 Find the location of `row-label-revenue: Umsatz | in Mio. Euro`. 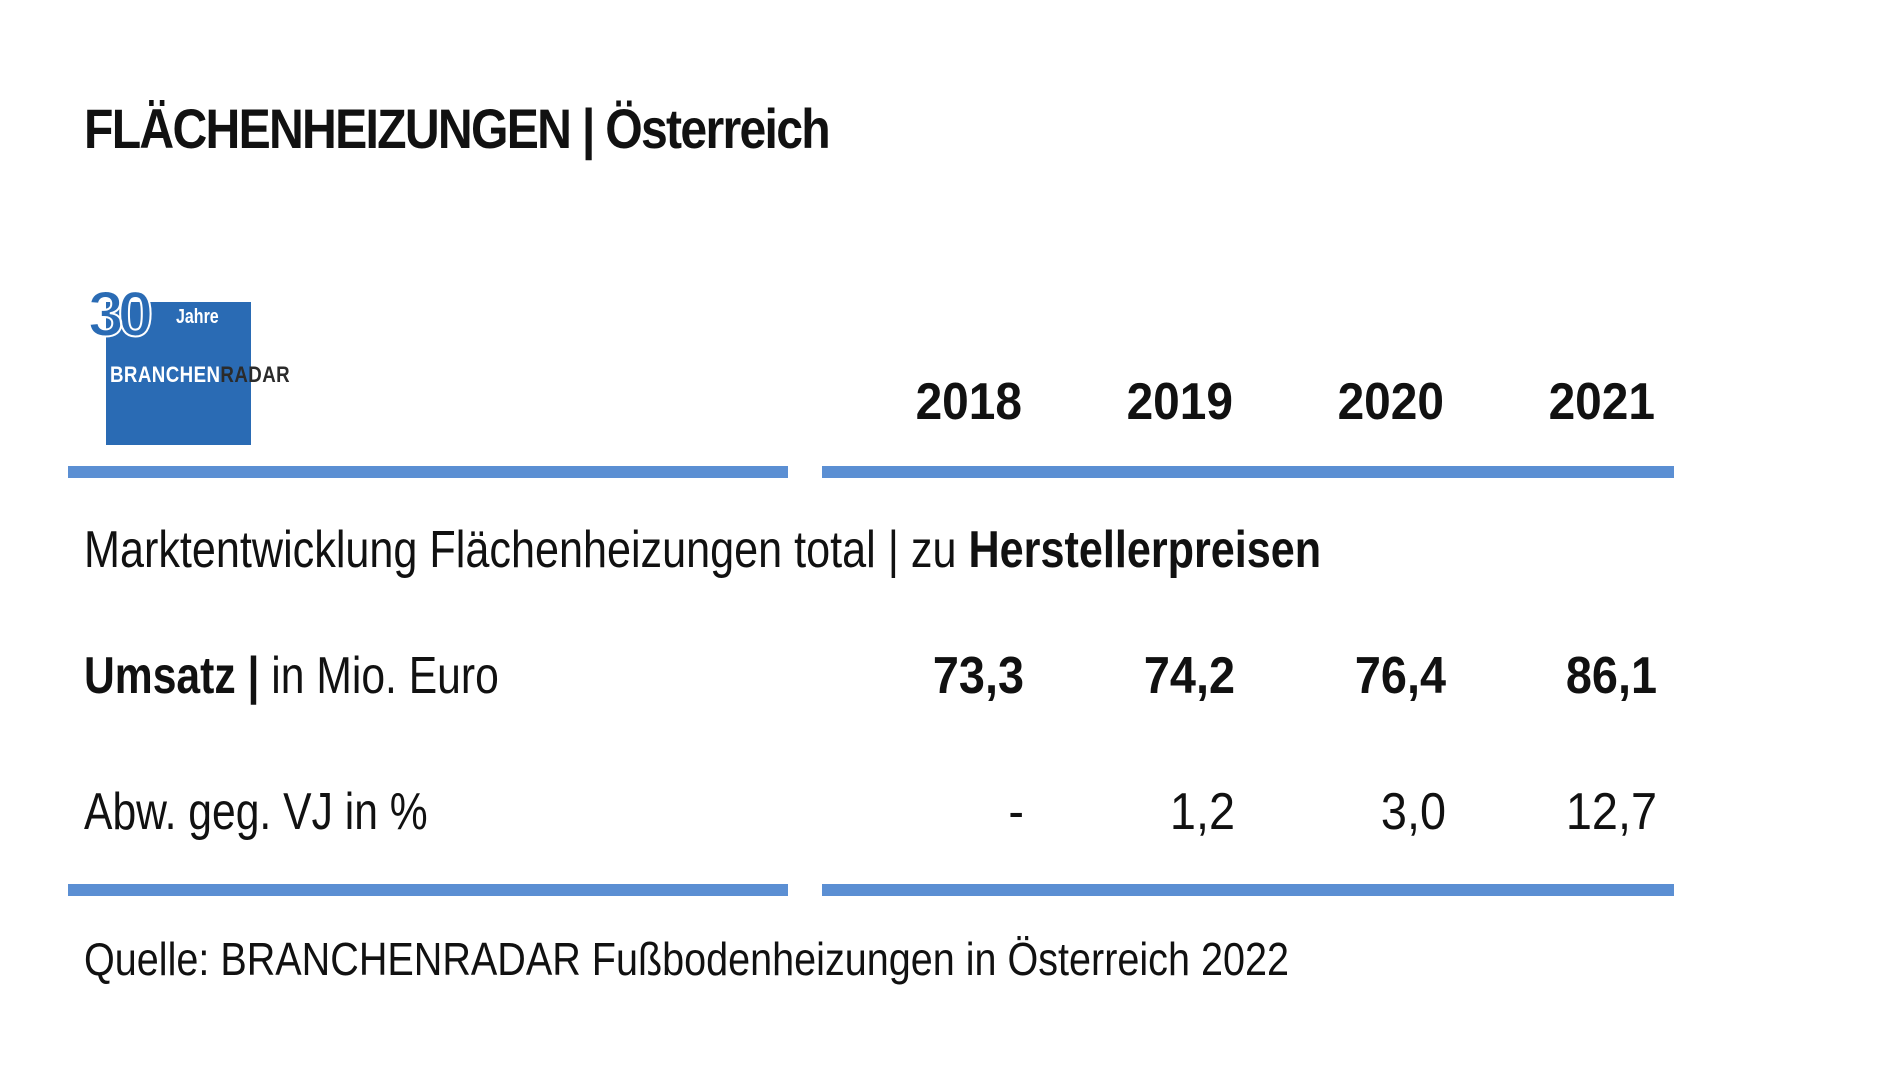

row-label-revenue: Umsatz | in Mio. Euro is located at coordinates (291, 676).